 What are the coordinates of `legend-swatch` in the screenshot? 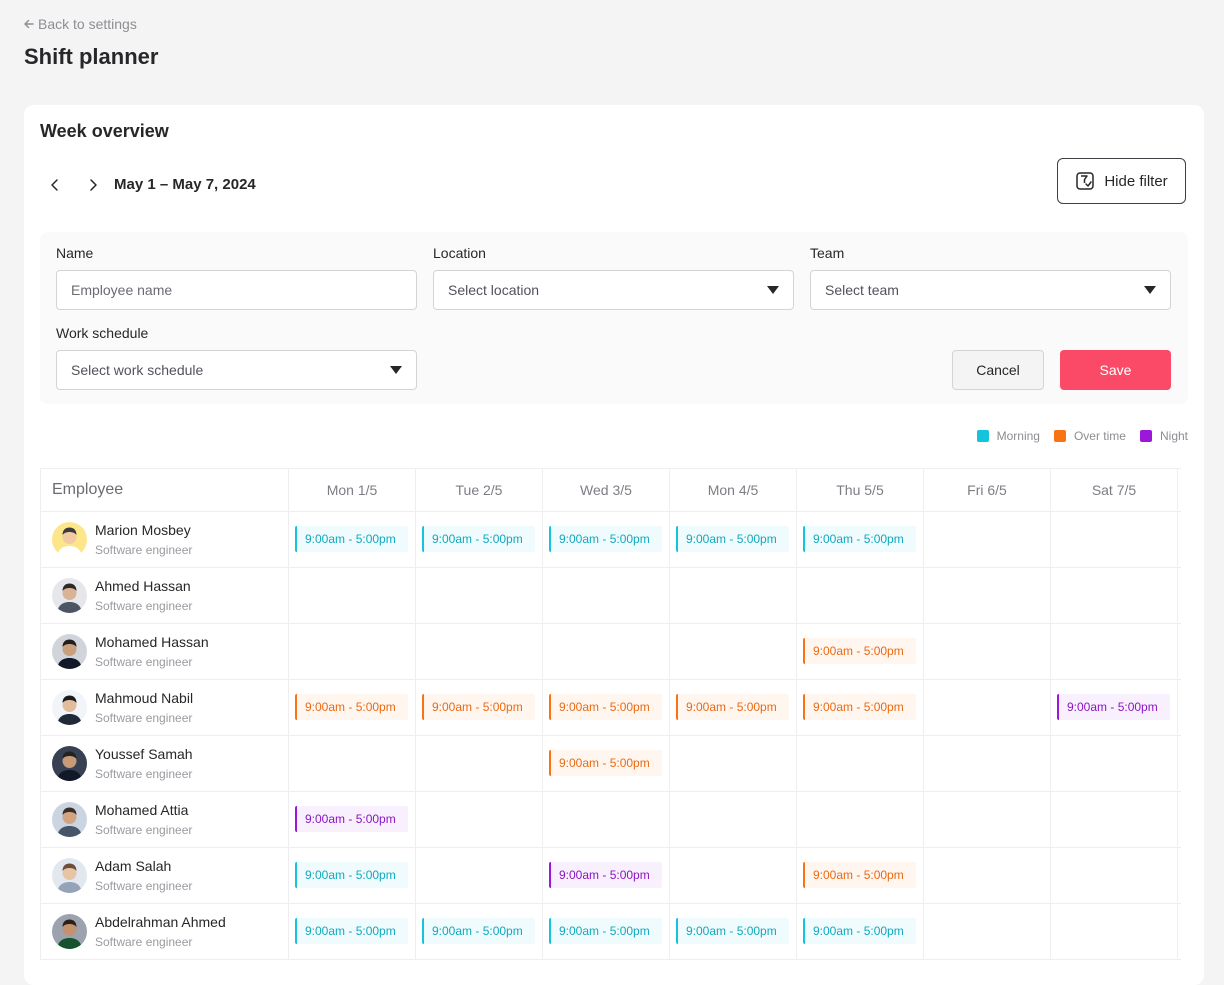 It's located at (1145, 436).